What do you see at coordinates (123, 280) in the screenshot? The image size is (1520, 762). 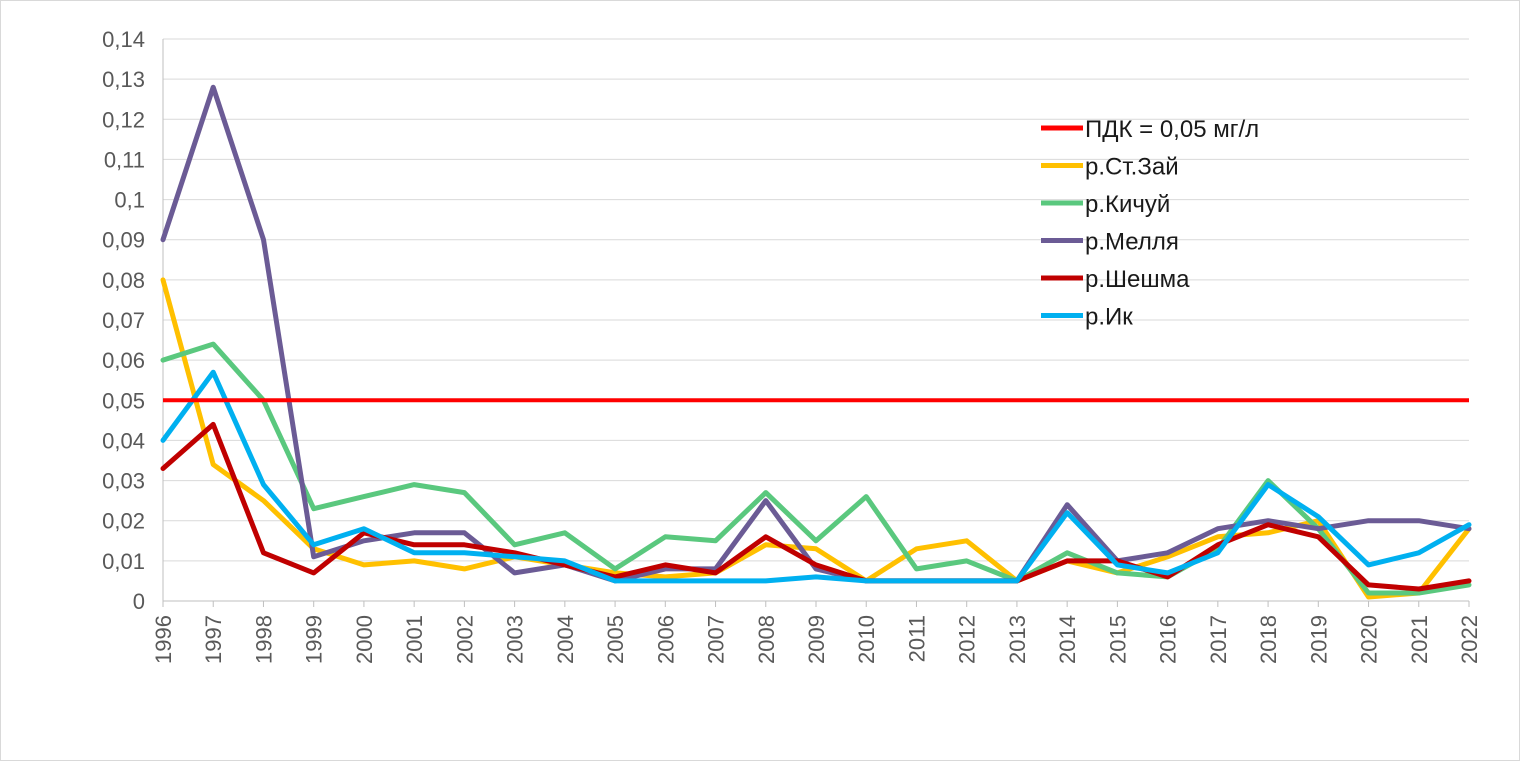 I see `y-tick-label: 0,08` at bounding box center [123, 280].